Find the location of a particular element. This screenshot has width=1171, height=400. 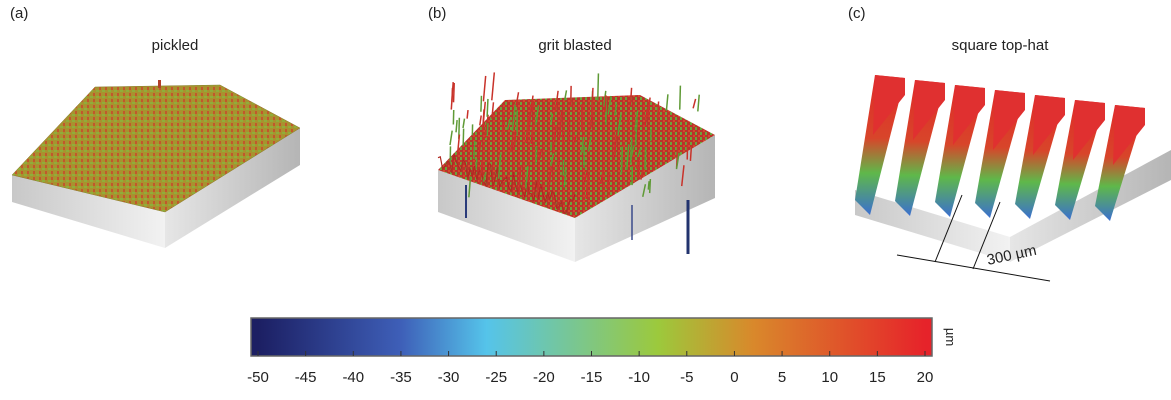

panel-label: (a) is located at coordinates (19, 13).